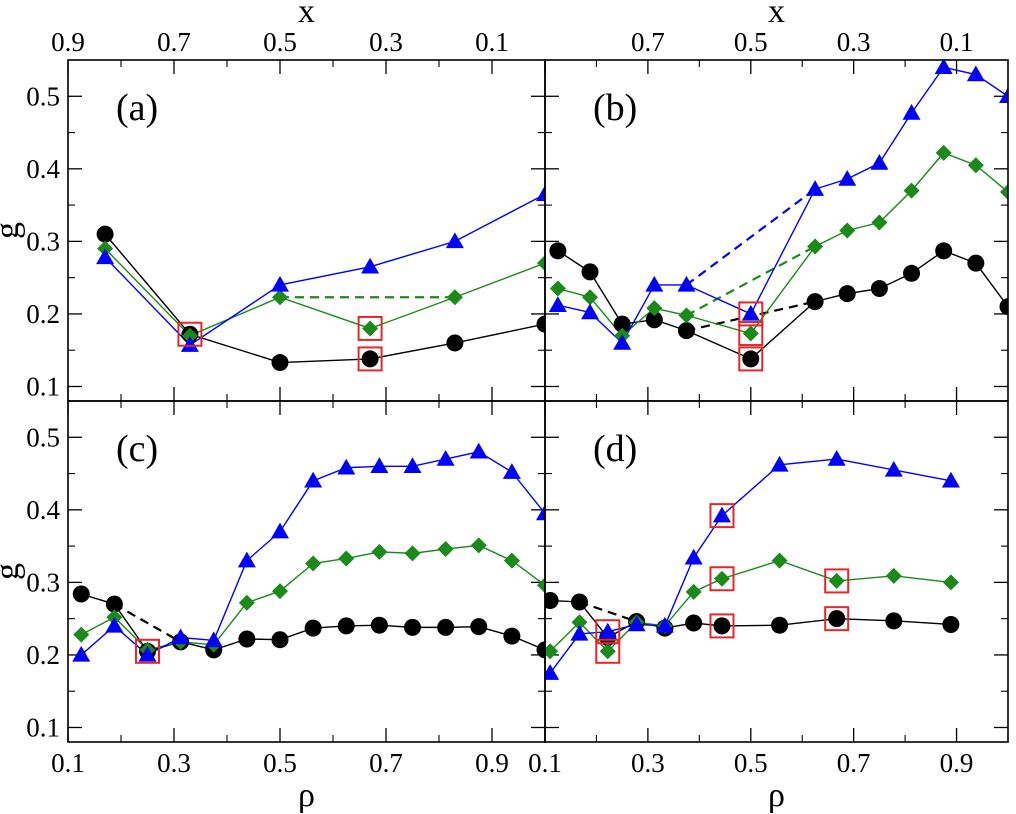 The width and height of the screenshot is (1016, 814). What do you see at coordinates (43, 437) in the screenshot?
I see `y-tick-label: 0.5` at bounding box center [43, 437].